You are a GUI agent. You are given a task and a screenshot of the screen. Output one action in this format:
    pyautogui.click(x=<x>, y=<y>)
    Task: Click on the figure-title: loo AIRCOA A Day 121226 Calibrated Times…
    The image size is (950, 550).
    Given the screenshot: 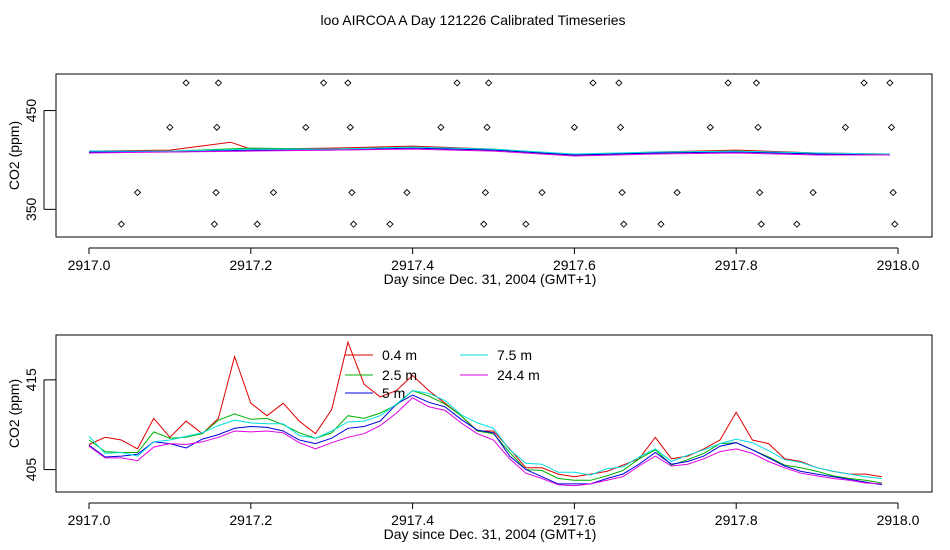 What is the action you would take?
    pyautogui.click(x=472, y=20)
    